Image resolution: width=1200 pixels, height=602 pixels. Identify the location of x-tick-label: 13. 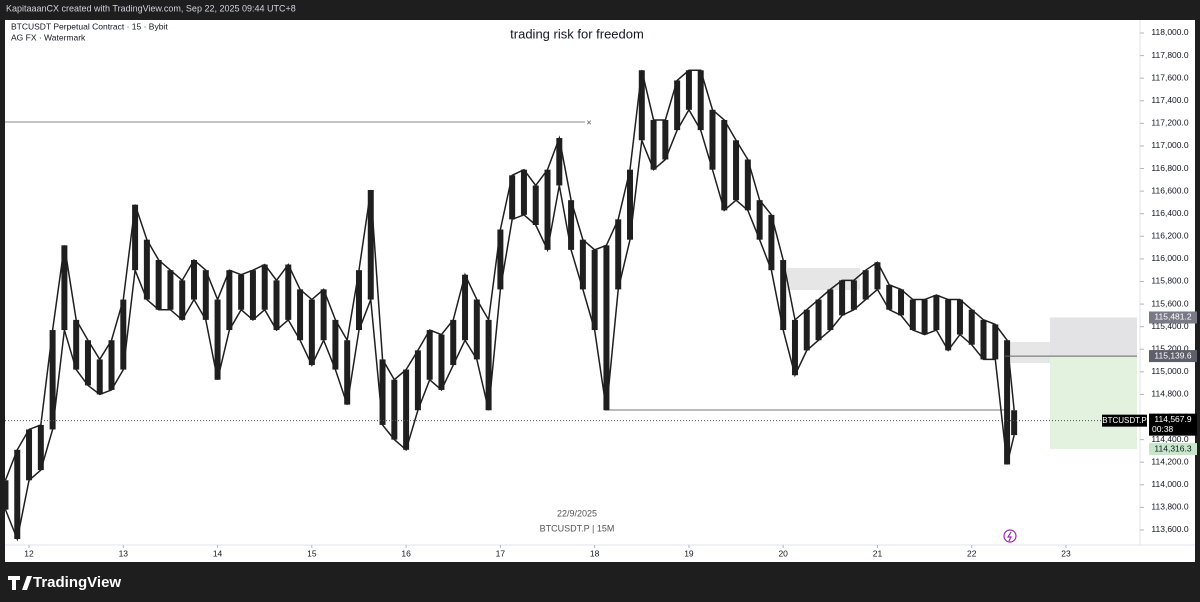
(124, 553).